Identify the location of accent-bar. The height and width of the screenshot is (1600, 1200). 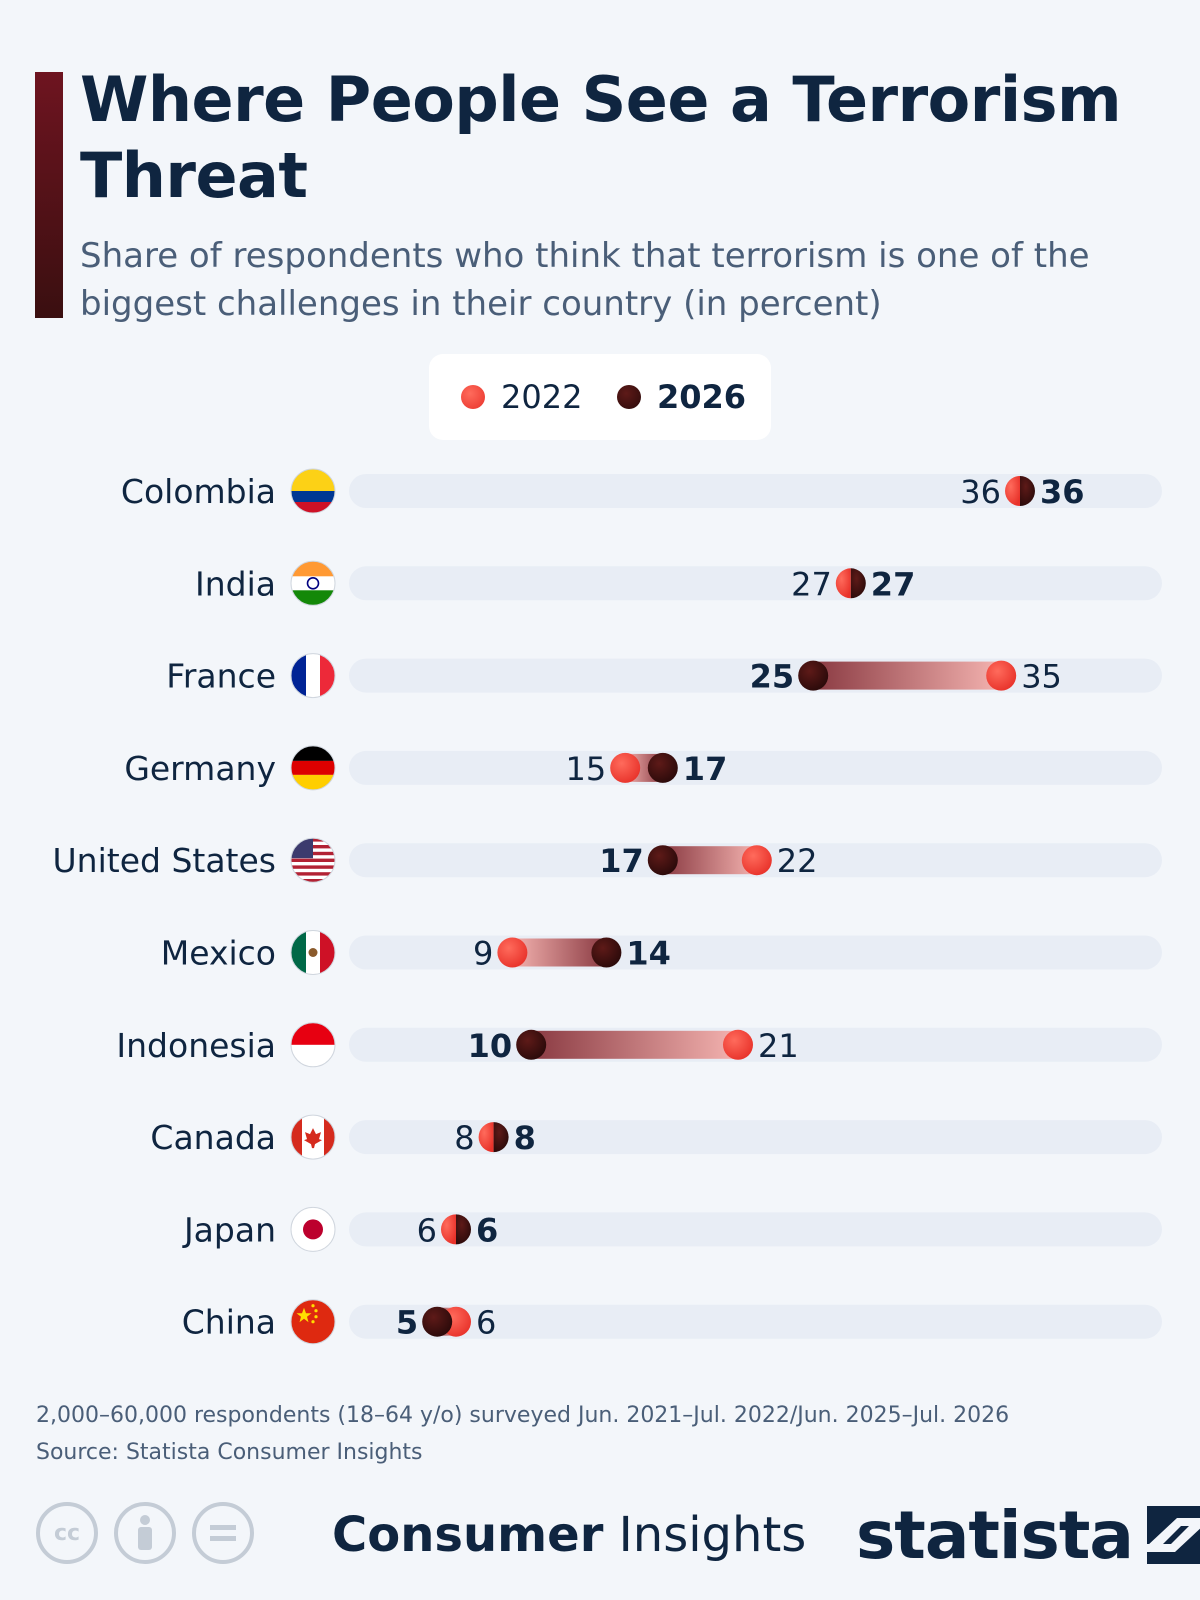
(49, 195).